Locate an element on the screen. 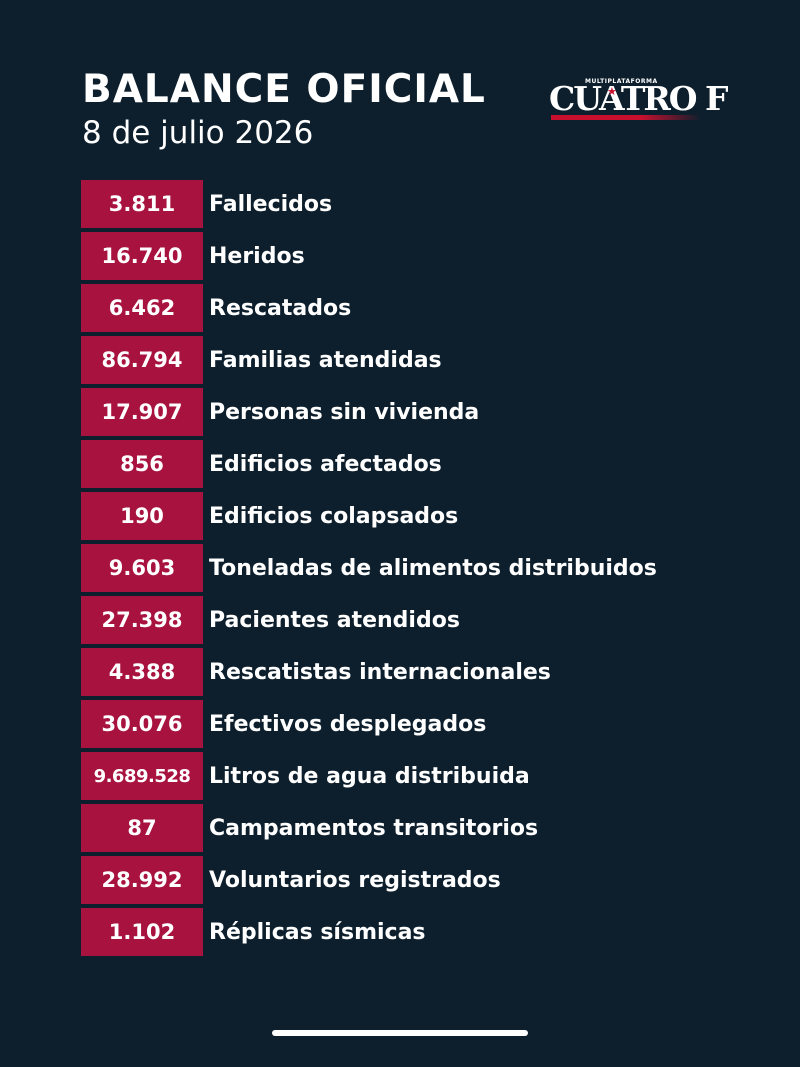 This screenshot has height=1067, width=800. stat-label: Campamentos transitorios is located at coordinates (374, 828).